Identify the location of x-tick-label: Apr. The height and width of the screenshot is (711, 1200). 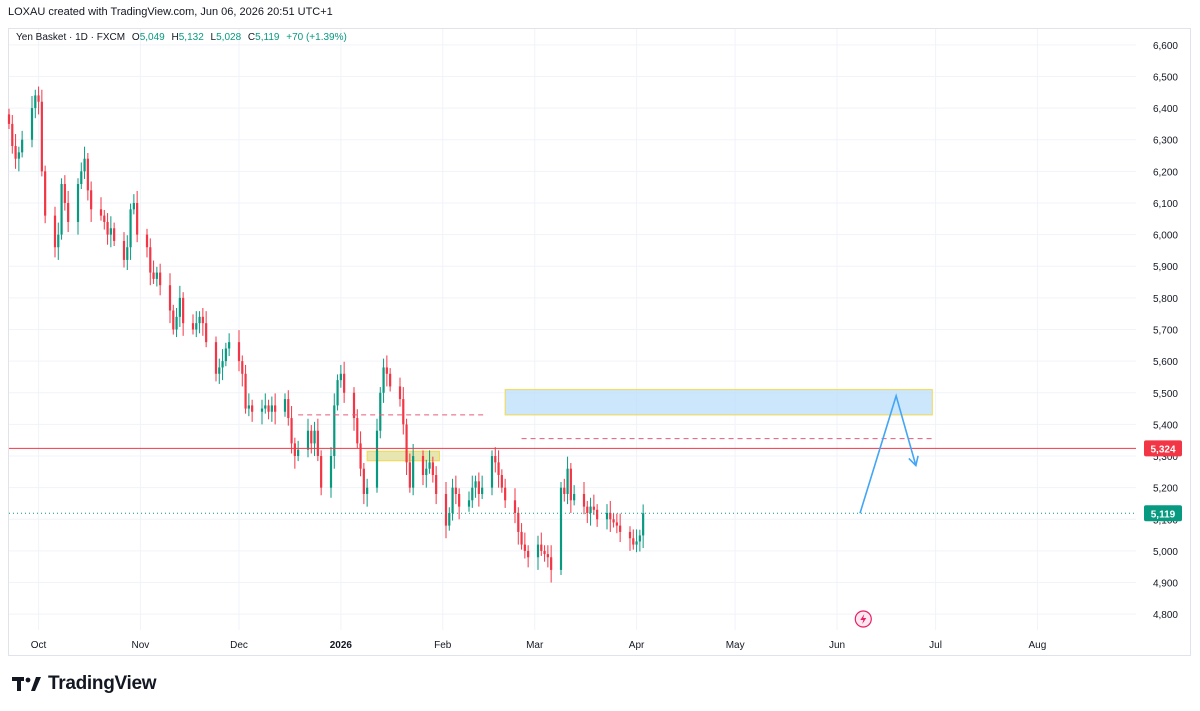
(637, 645).